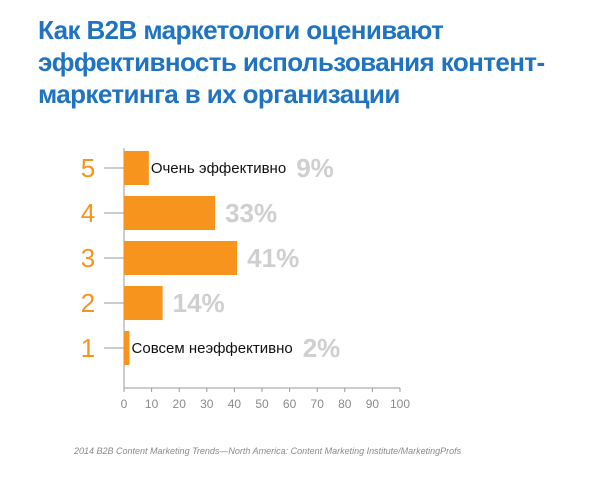 The height and width of the screenshot is (487, 603). What do you see at coordinates (88, 348) in the screenshot?
I see `level-label: 1` at bounding box center [88, 348].